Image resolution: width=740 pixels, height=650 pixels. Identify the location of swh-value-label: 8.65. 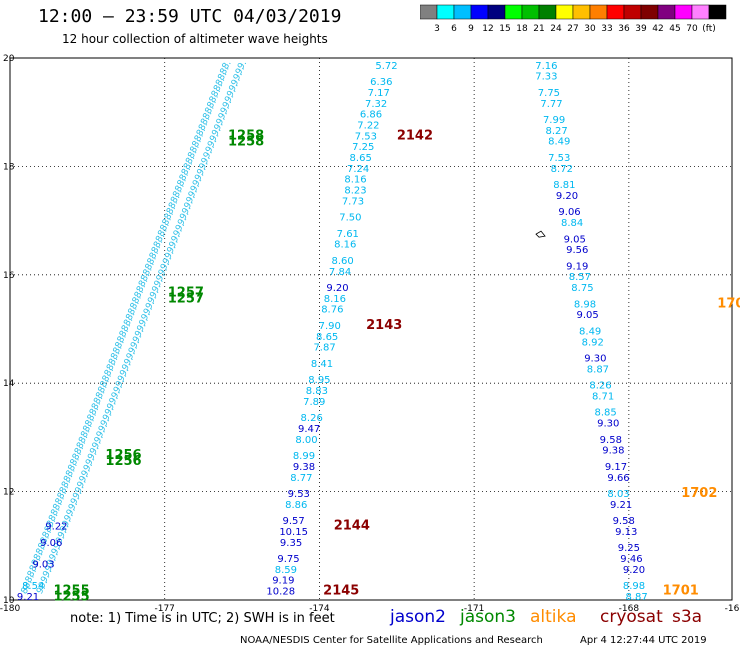
(327, 337).